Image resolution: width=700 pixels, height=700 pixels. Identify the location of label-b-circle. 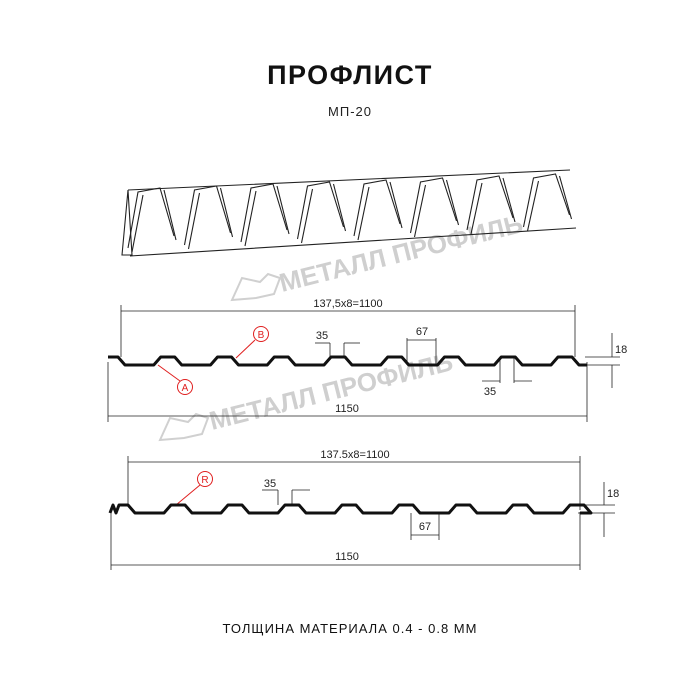
(261, 334).